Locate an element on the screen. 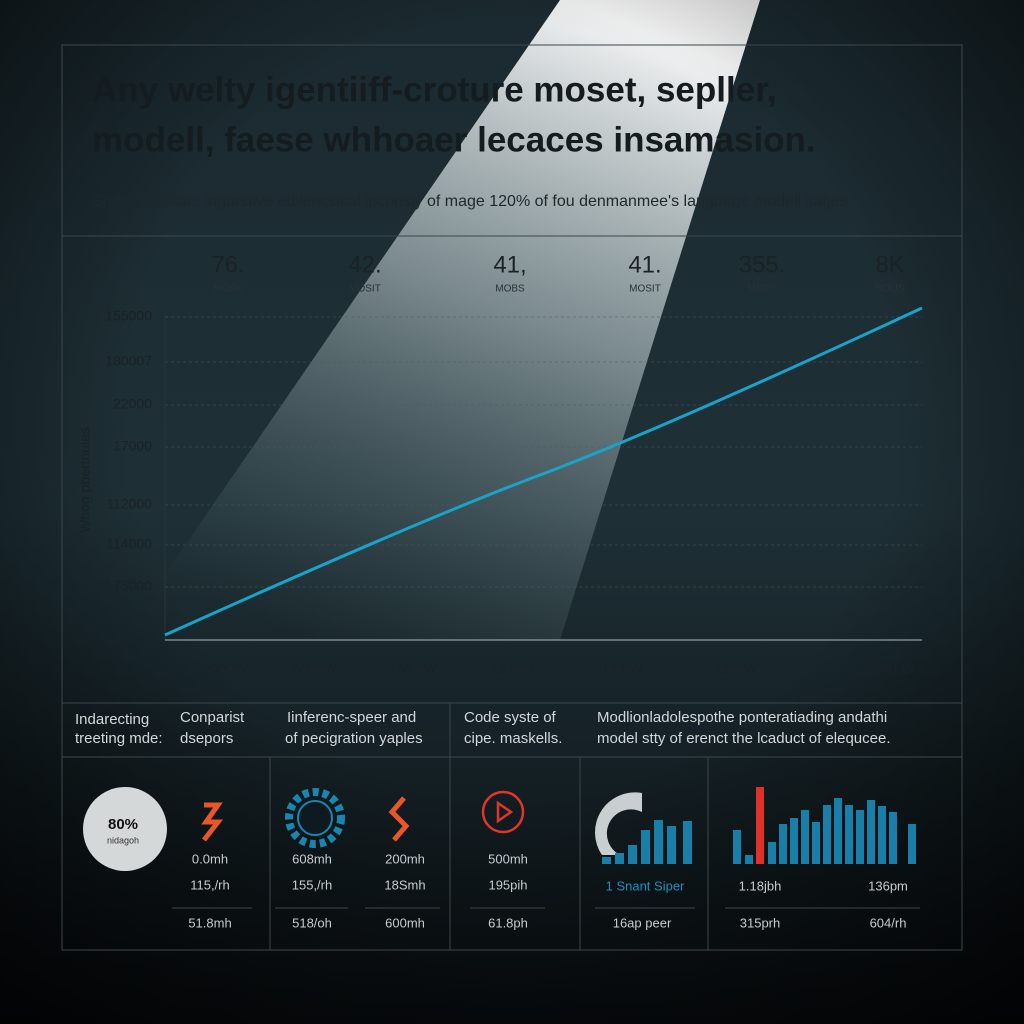  column-dividers is located at coordinates (489, 826).